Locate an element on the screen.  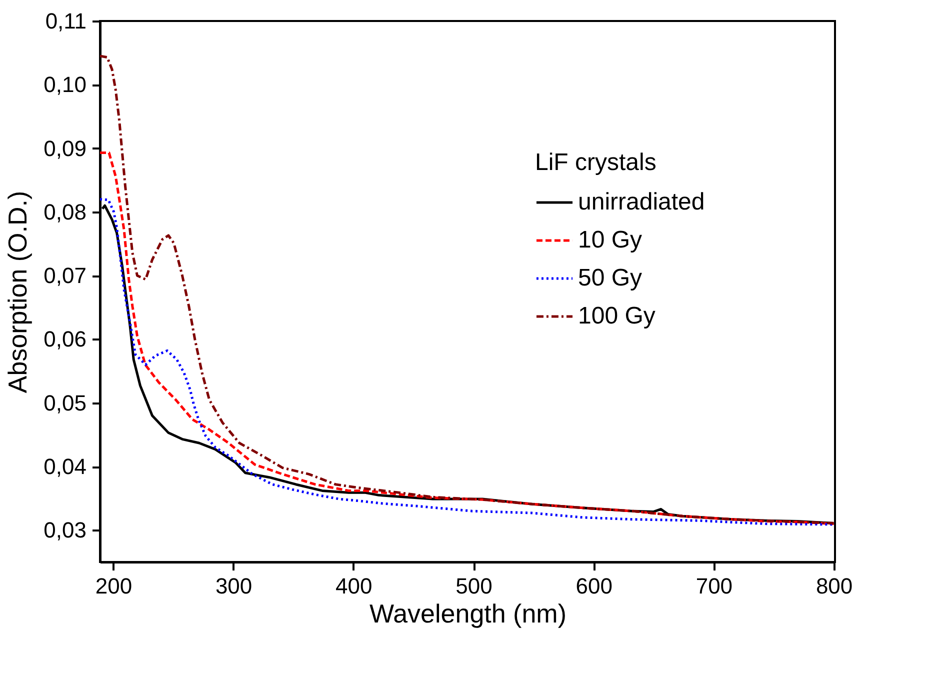
x-tick-label: 800 is located at coordinates (834, 586).